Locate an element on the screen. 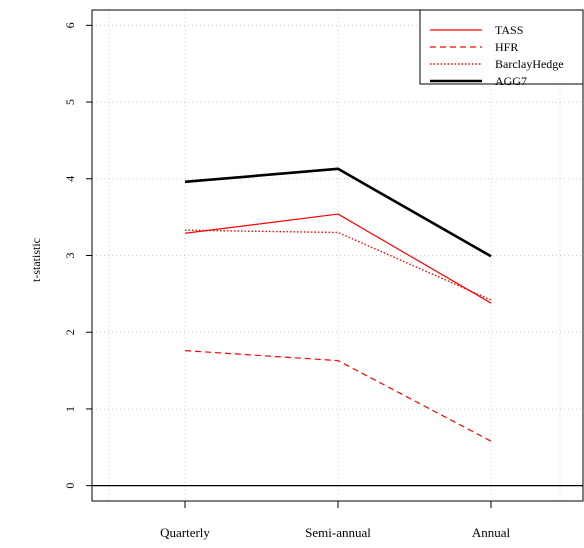 Image resolution: width=584 pixels, height=548 pixels. y-tick-label: 4 is located at coordinates (70, 179).